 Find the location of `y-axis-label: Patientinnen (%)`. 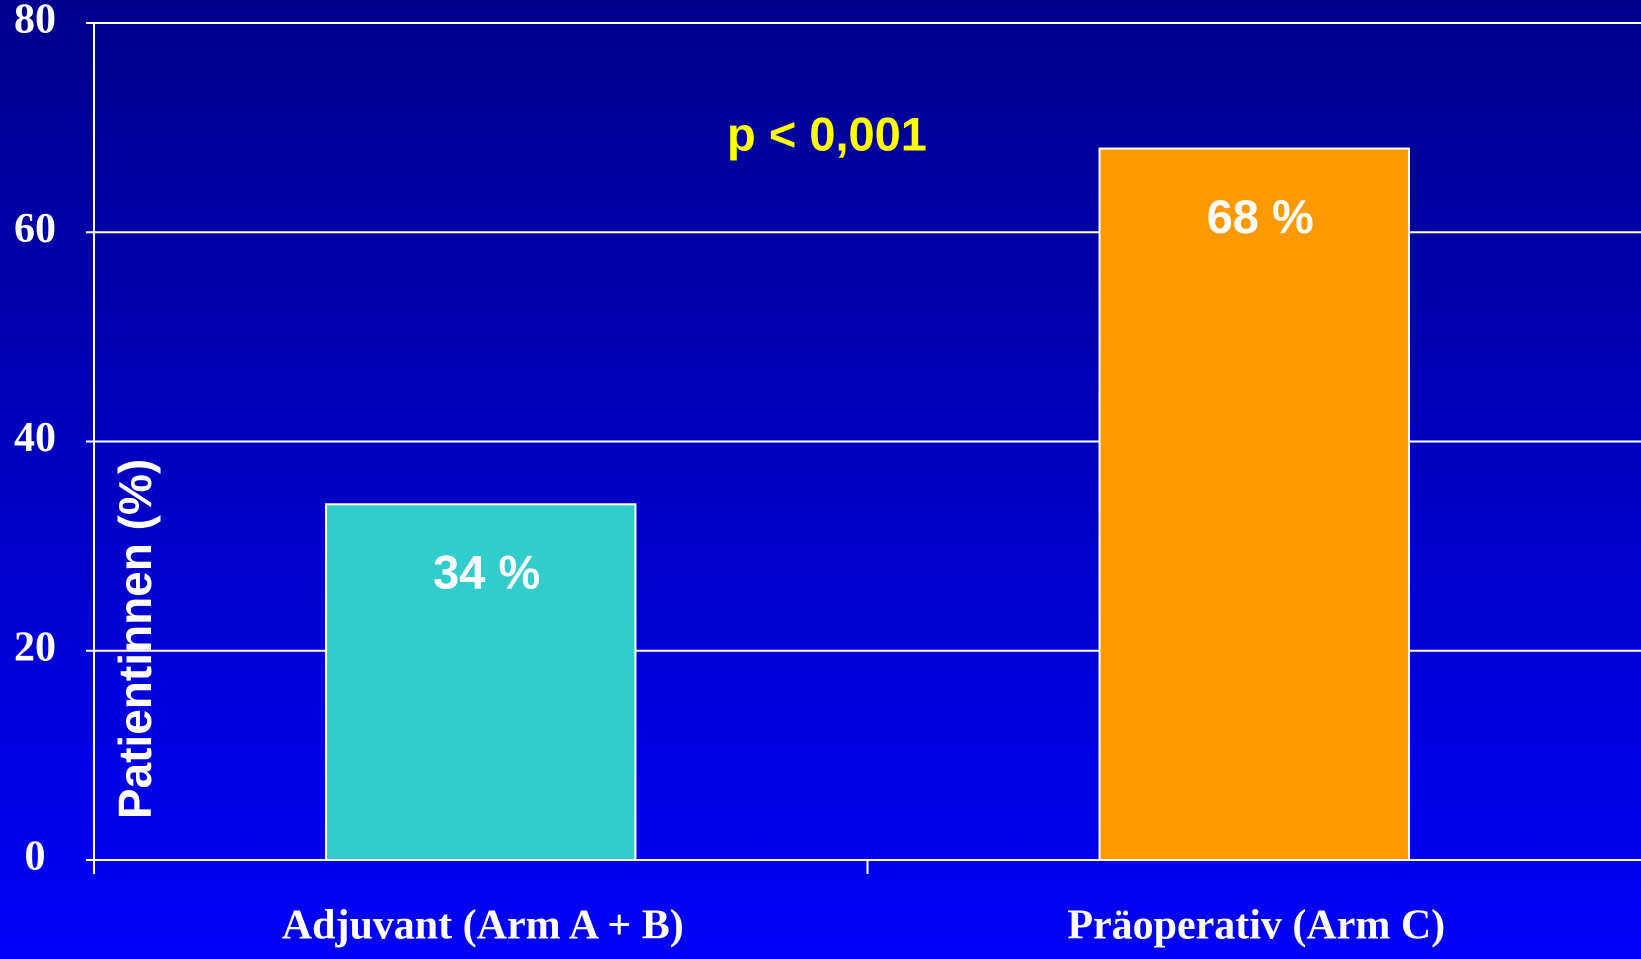

y-axis-label: Patientinnen (%) is located at coordinates (135, 639).